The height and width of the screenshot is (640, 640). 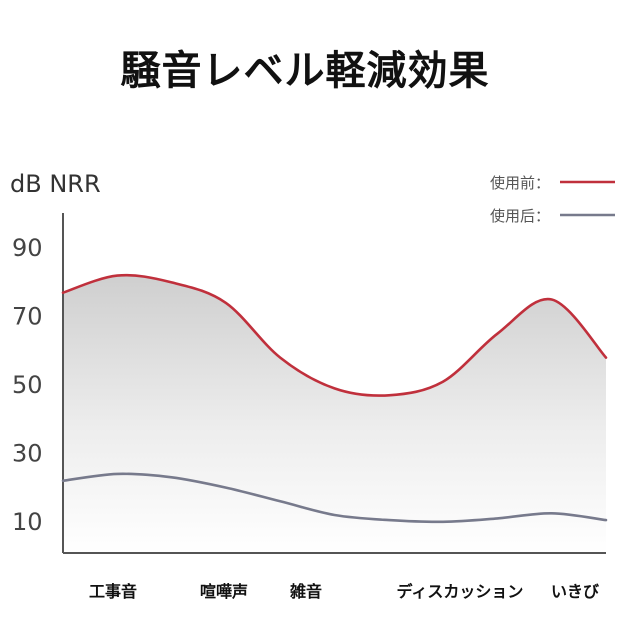 I want to click on x-category-label: 雑音, so click(x=305, y=591).